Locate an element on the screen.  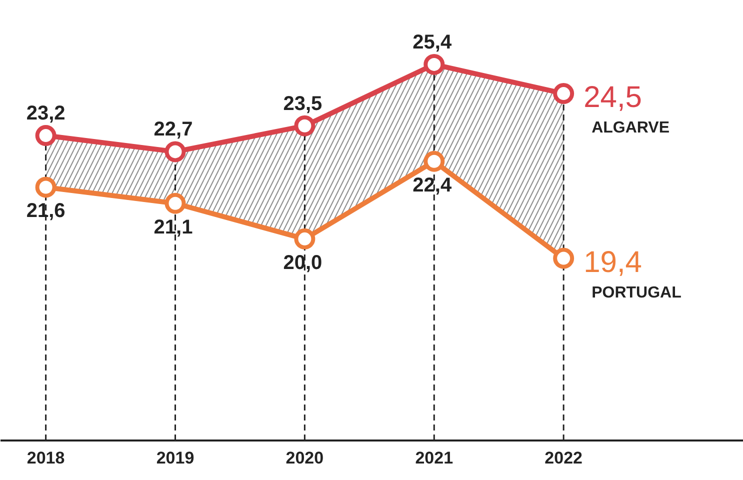
data-label: 20,0 is located at coordinates (302, 263).